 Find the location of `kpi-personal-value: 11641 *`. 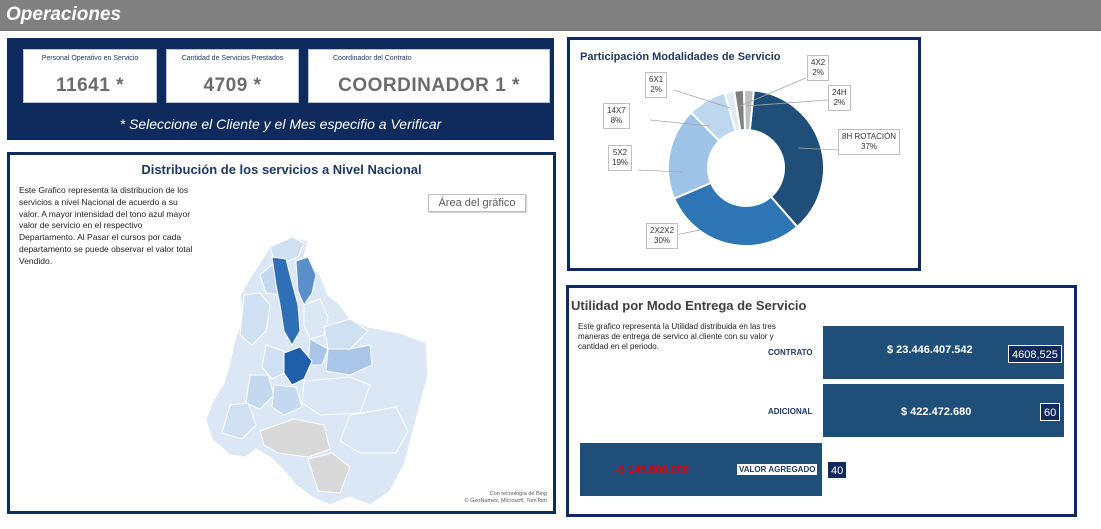

kpi-personal-value: 11641 * is located at coordinates (90, 85).